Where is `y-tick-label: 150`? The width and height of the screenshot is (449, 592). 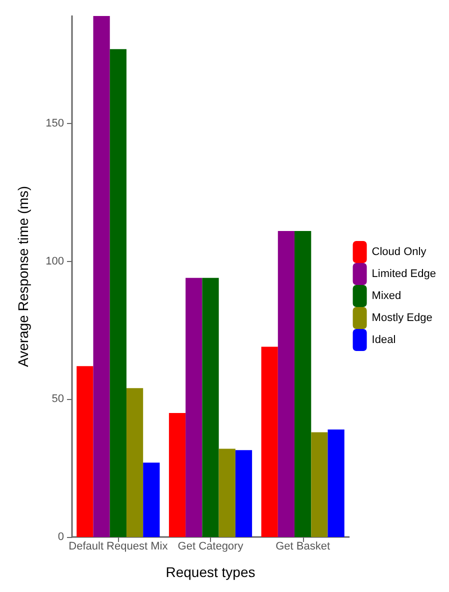
y-tick-label: 150 is located at coordinates (55, 124).